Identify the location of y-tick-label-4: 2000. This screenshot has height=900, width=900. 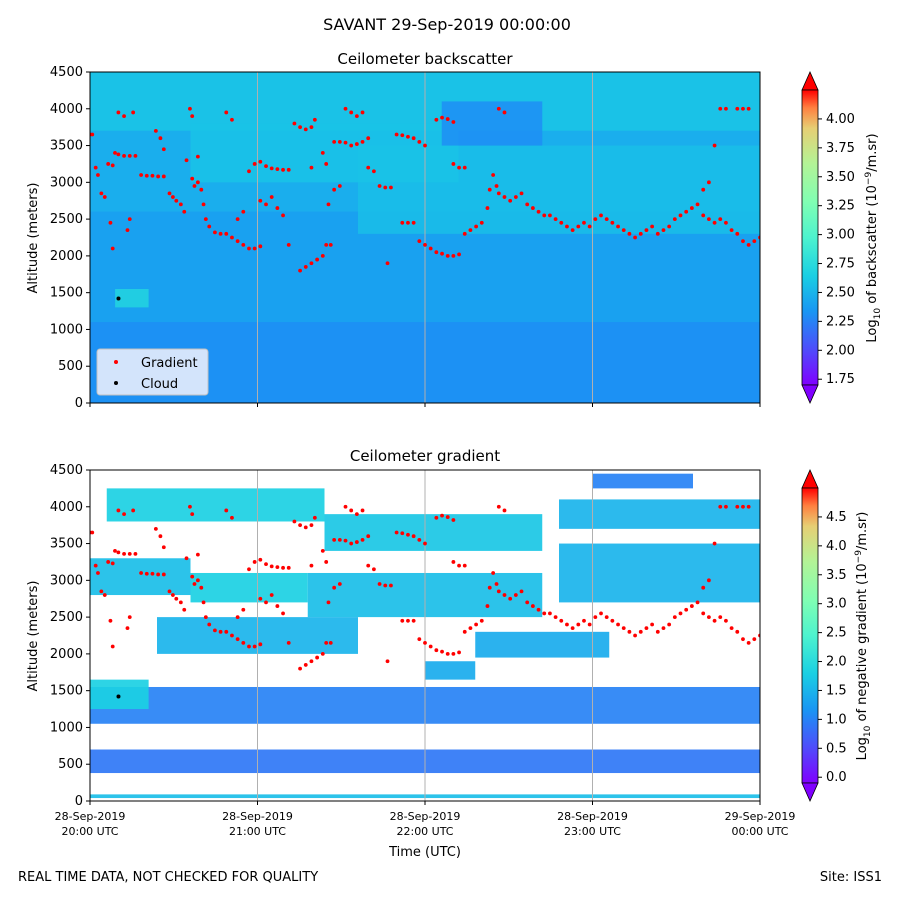
(66, 256).